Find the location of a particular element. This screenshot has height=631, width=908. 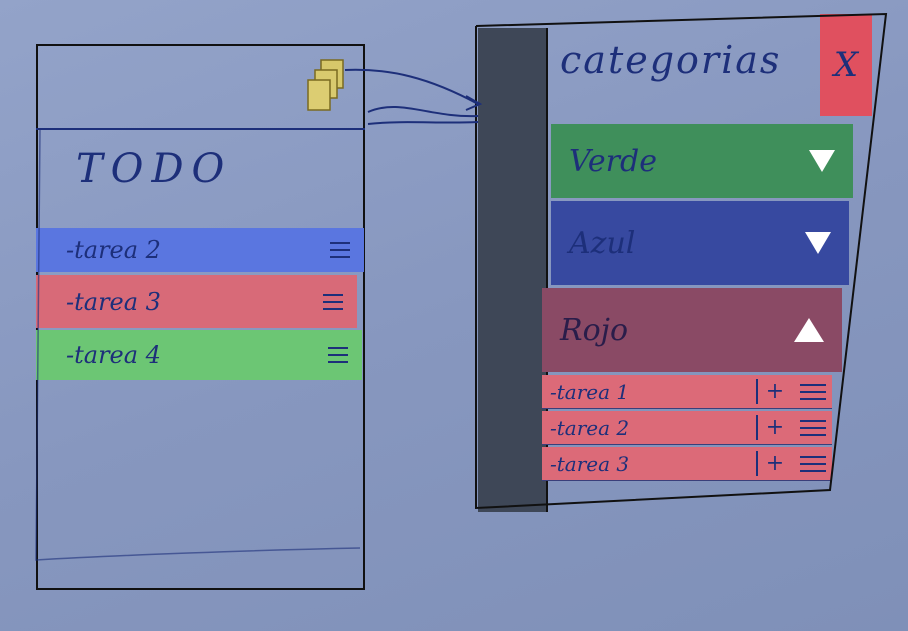

subtask-row: -tarea 1 + is located at coordinates (687, 392).